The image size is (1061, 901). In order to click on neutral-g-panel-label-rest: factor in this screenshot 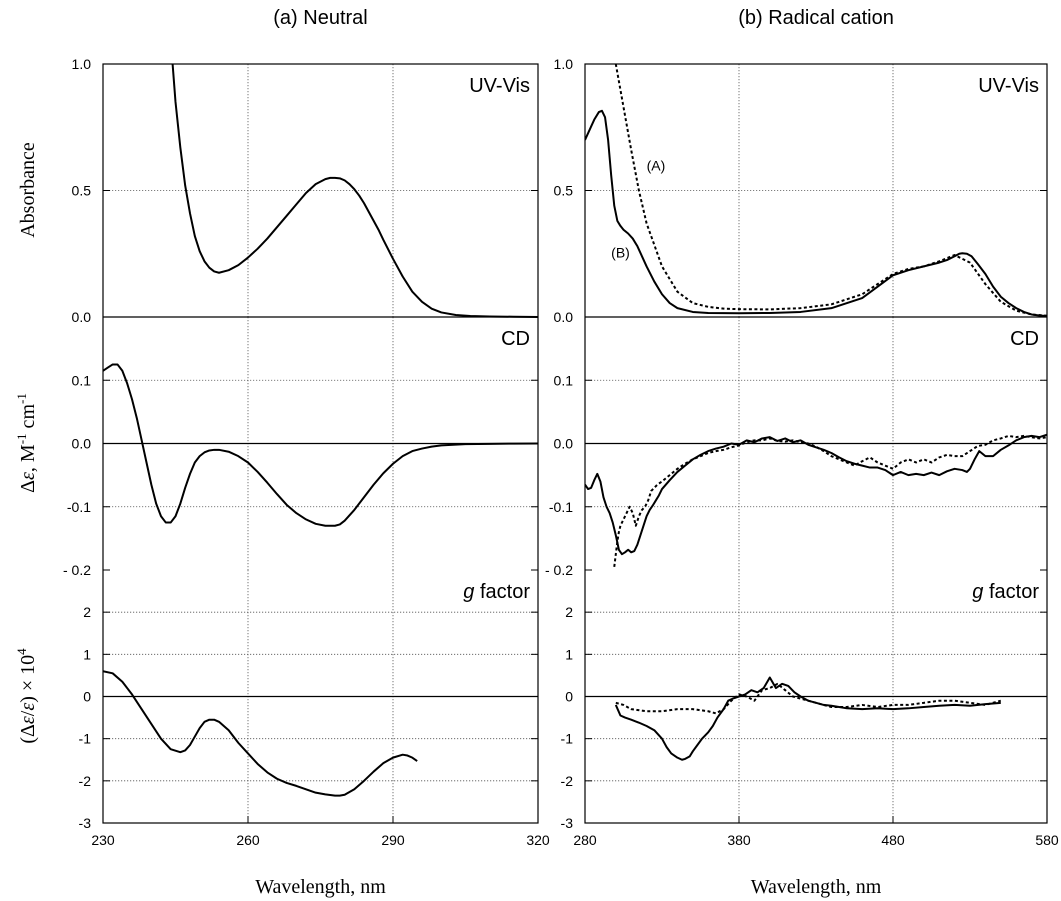, I will do `click(502, 592)`.